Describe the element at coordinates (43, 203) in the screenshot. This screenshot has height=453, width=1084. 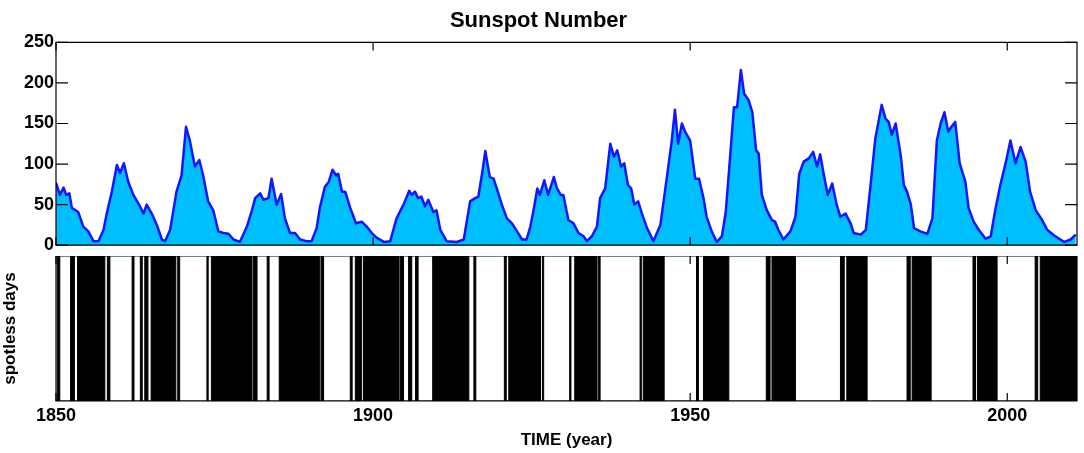
I see `y-tick-label: 50` at that location.